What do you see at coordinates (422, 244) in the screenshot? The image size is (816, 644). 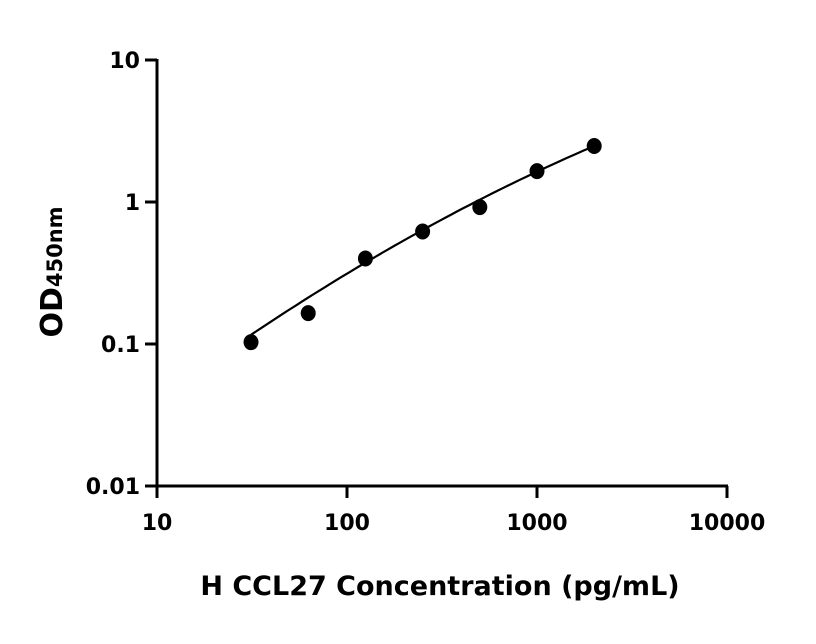 I see `data-points` at bounding box center [422, 244].